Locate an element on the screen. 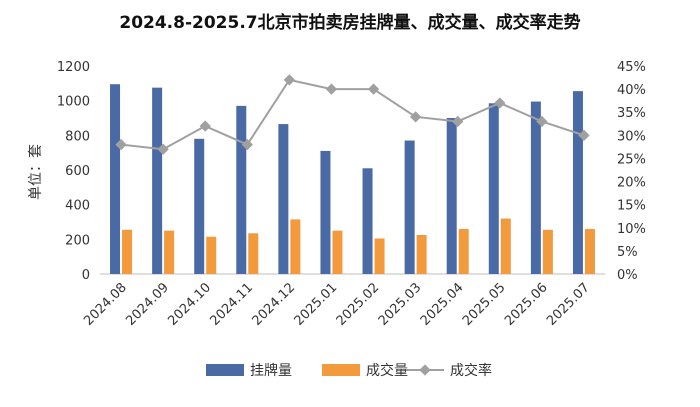 The image size is (700, 407). y-axis-label: 单位：套 is located at coordinates (36, 172).